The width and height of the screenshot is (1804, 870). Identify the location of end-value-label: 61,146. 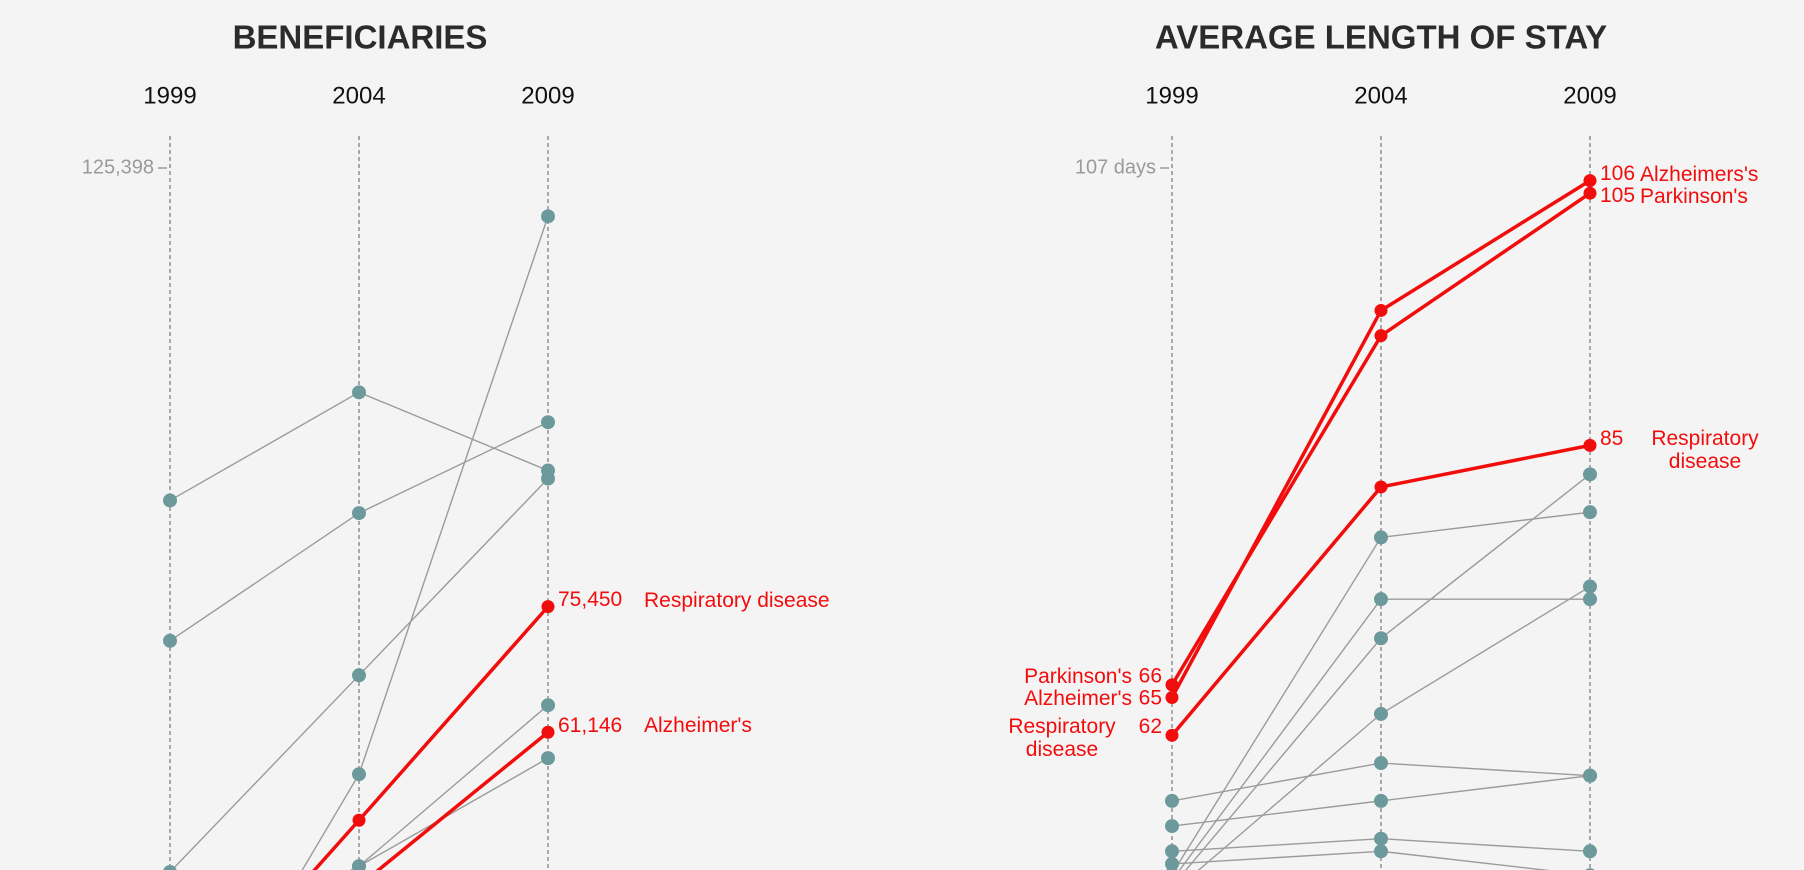
(590, 725).